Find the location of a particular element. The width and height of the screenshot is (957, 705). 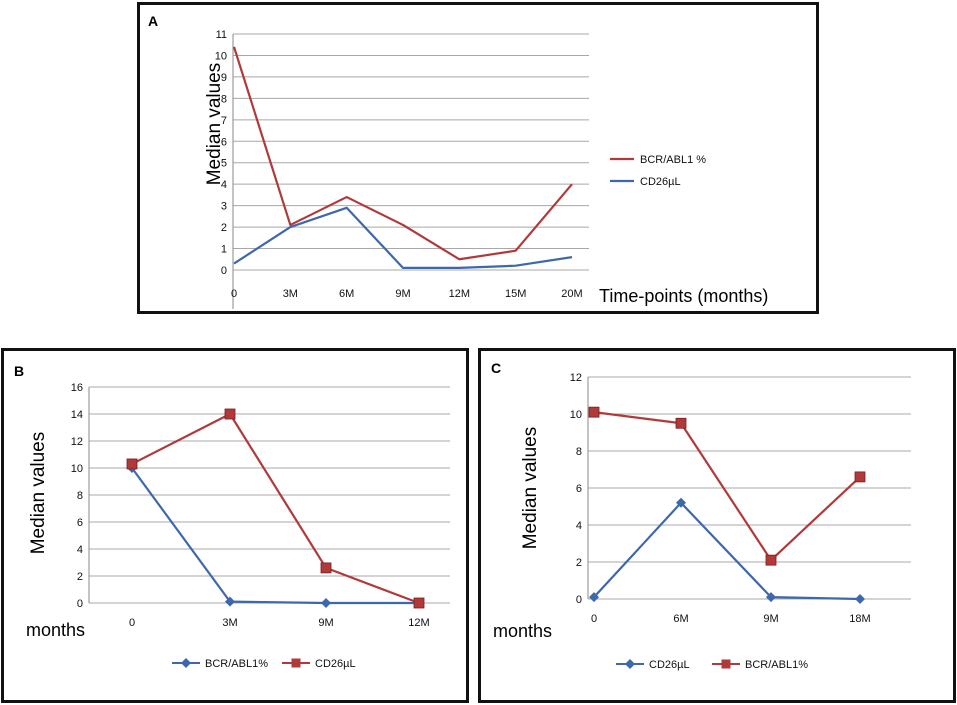

y-tick-label: 1 is located at coordinates (224, 250).